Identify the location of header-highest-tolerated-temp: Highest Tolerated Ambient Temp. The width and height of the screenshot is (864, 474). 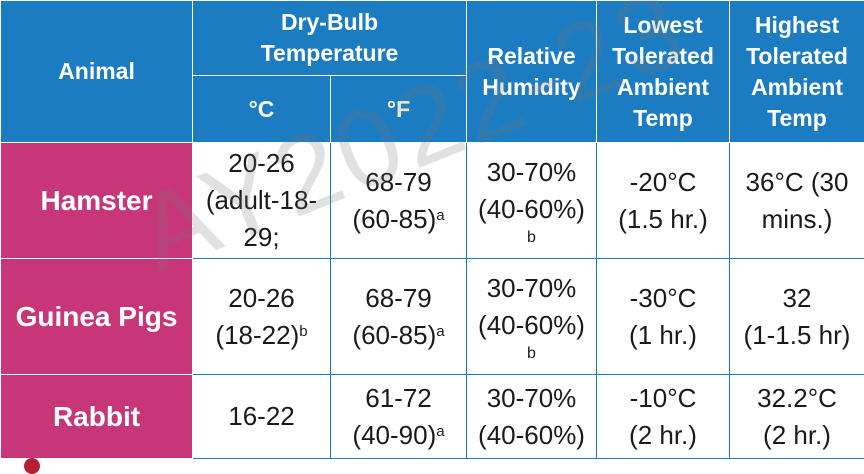
(797, 72).